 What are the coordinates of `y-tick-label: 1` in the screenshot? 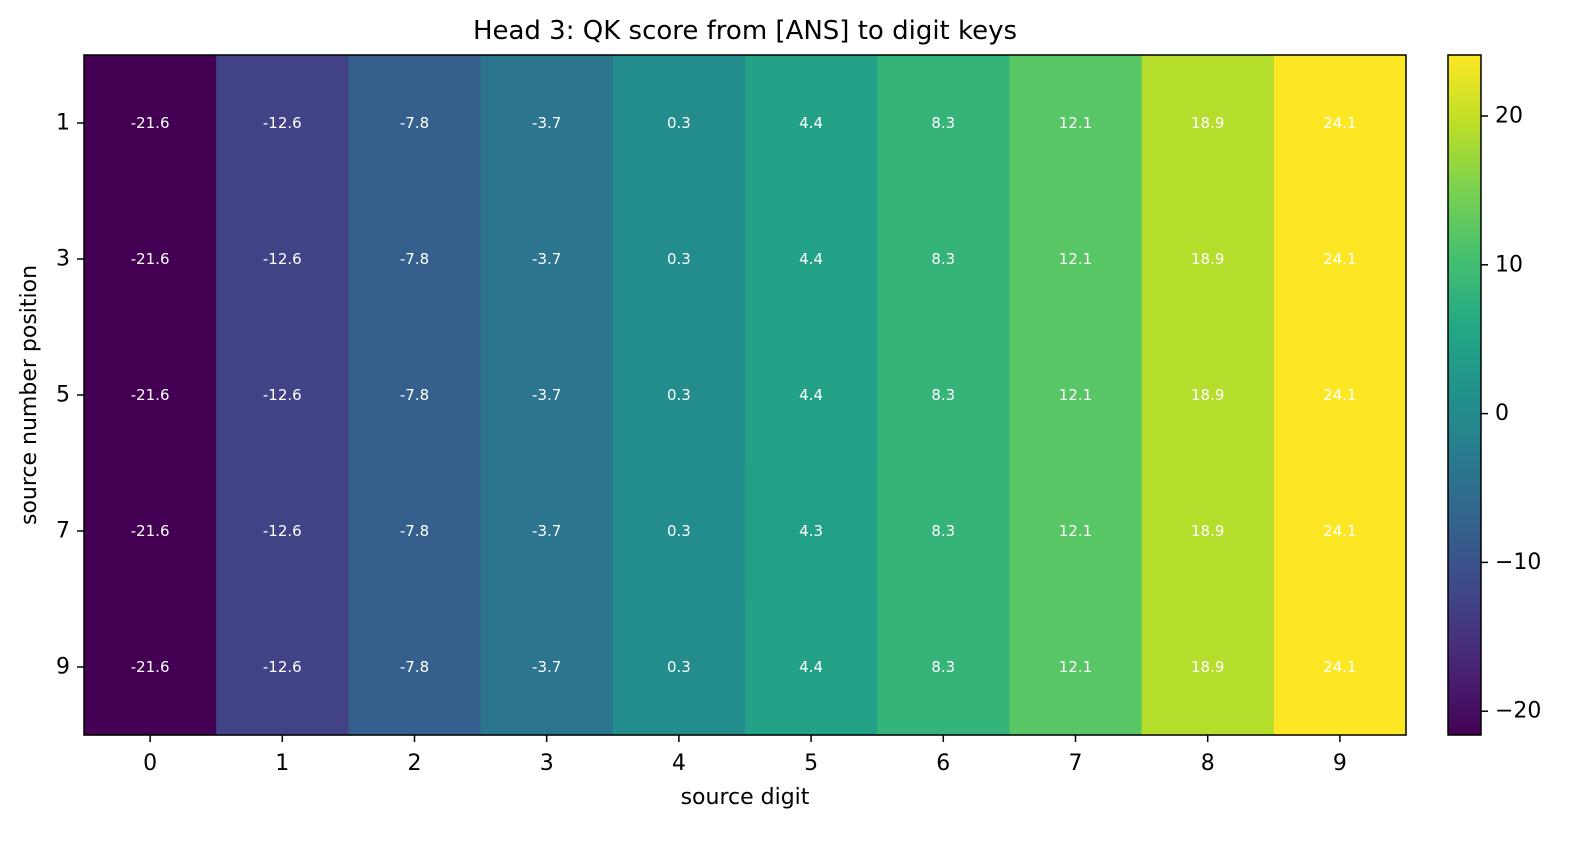 It's located at (63, 123).